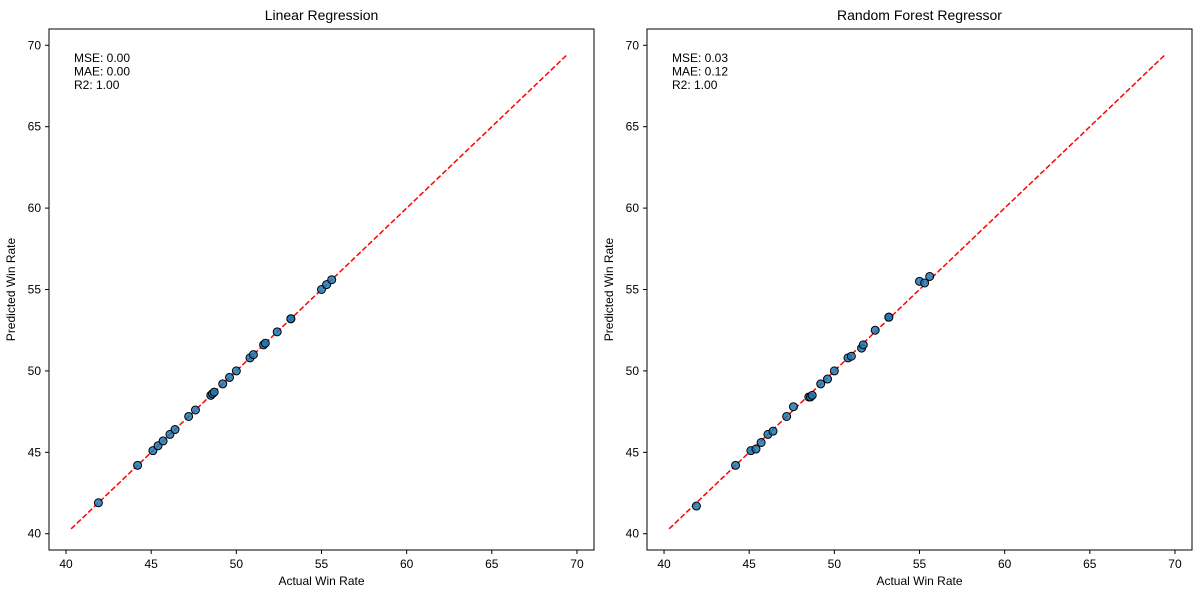  What do you see at coordinates (102, 58) in the screenshot?
I see `metric-text: MSE: 0.00` at bounding box center [102, 58].